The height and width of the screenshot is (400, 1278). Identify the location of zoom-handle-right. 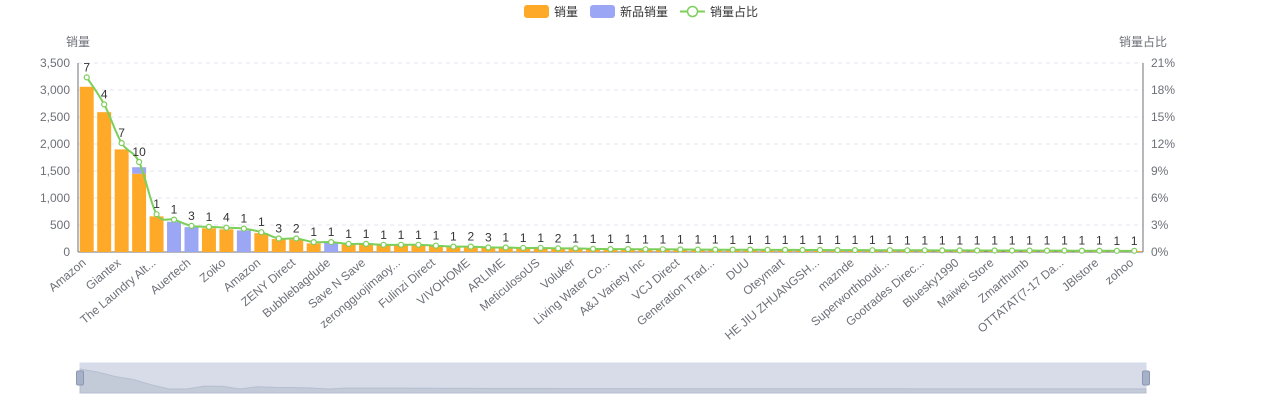
(1146, 378).